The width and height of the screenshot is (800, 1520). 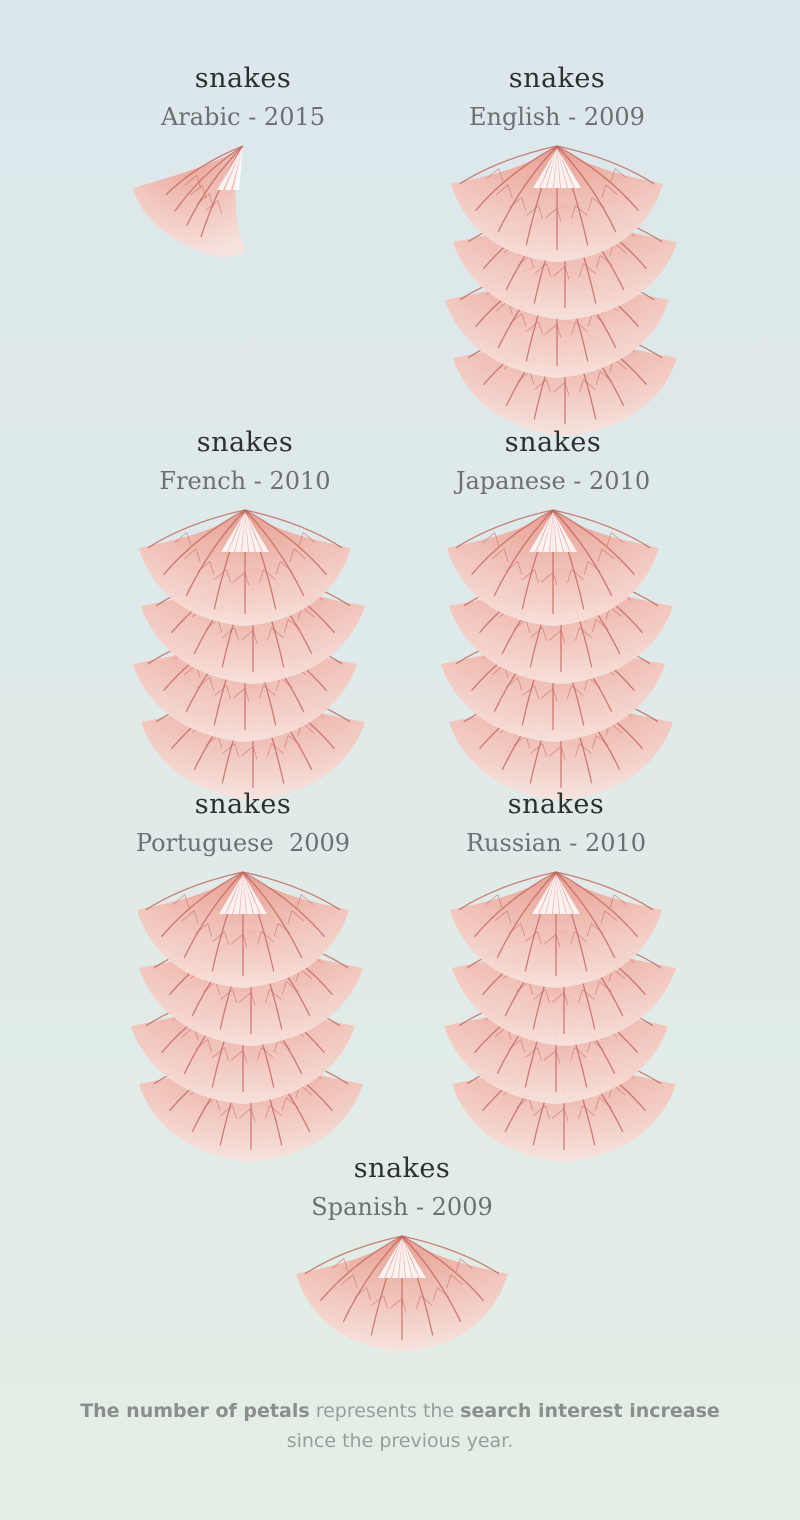 What do you see at coordinates (400, 1441) in the screenshot?
I see `caption-text-2: since the previous year.` at bounding box center [400, 1441].